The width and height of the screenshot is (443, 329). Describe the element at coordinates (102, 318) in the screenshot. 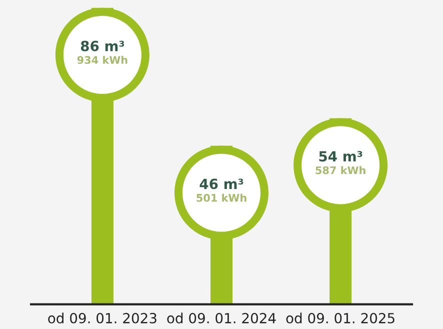

I see `x-tick-label: od 09. 01. 2023` at that location.